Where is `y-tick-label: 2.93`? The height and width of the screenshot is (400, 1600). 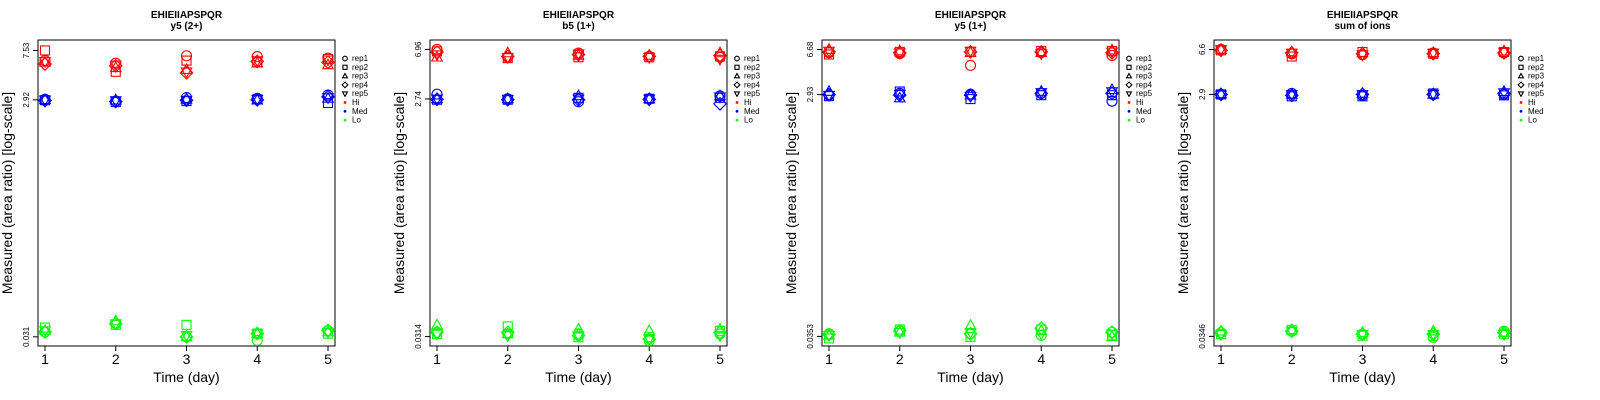 y-tick-label: 2.93 is located at coordinates (810, 94).